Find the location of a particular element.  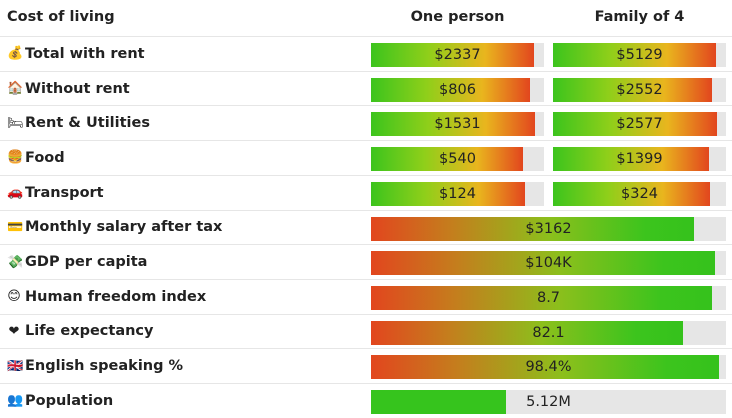

food-icon: 🍔 is located at coordinates (15, 158).